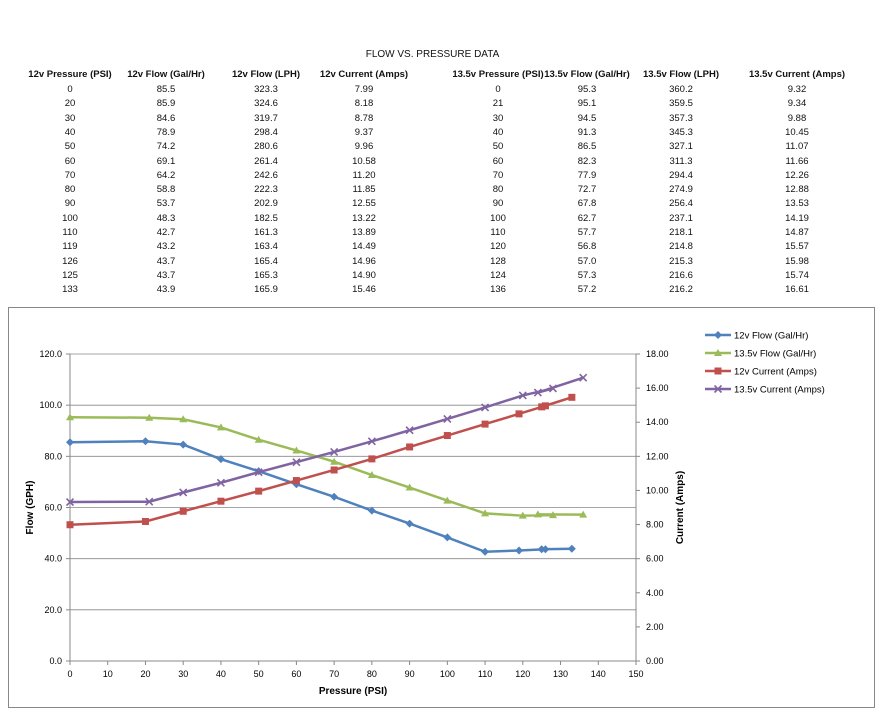 The image size is (883, 715). I want to click on x-tick-label: 90, so click(410, 674).